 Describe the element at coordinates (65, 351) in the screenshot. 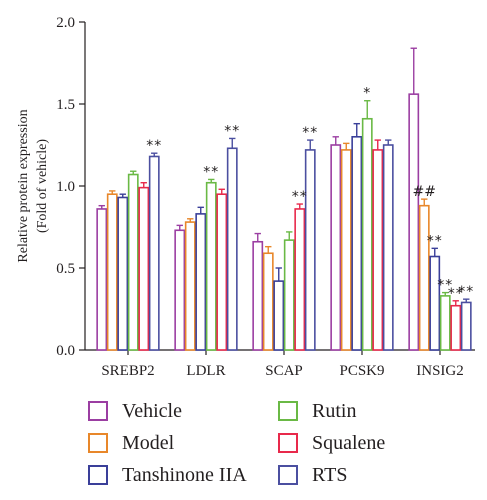

I see `y-tick-label: 0.0` at that location.